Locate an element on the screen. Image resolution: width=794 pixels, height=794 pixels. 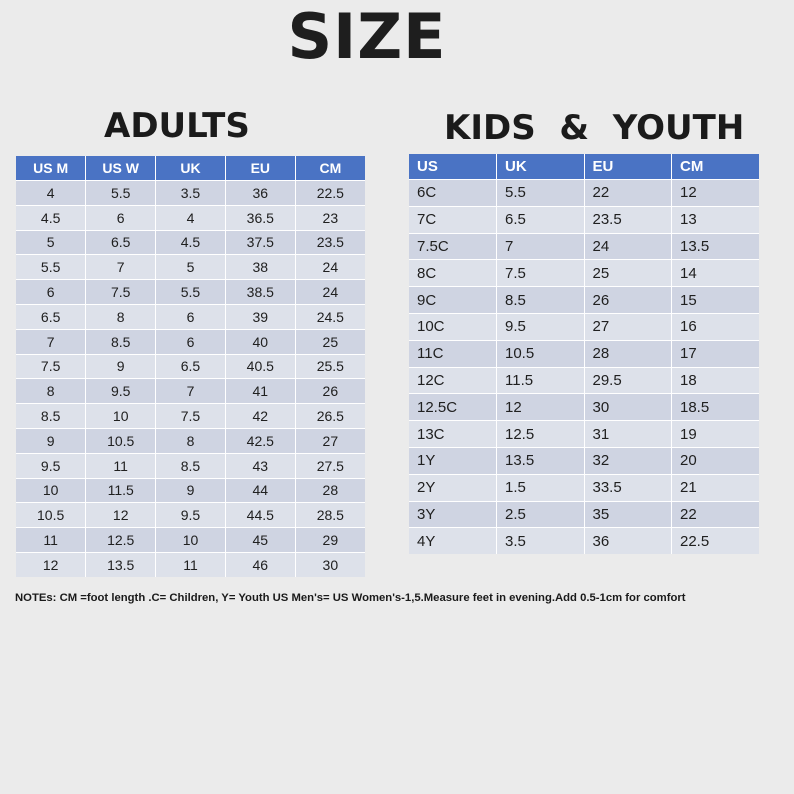
table-cell: 40 is located at coordinates (260, 341).